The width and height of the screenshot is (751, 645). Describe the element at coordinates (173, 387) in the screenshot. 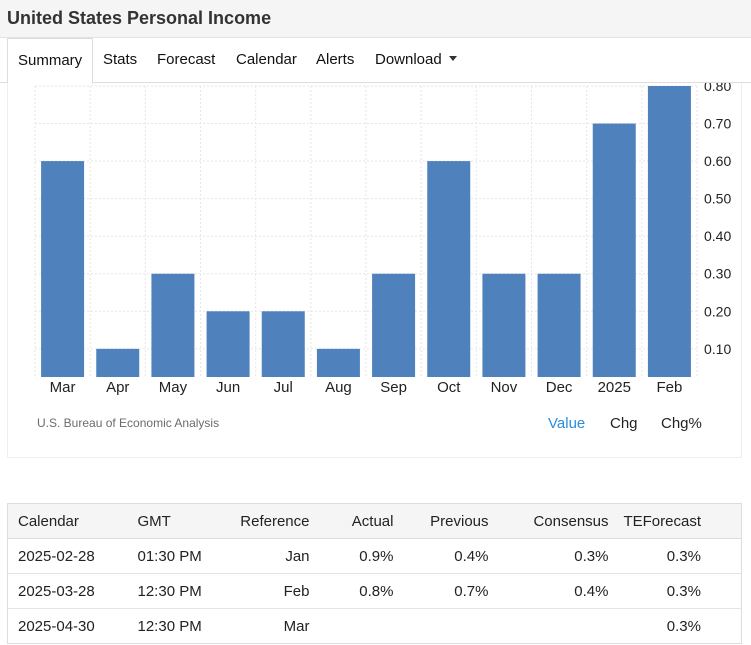

I see `x-tick-label: May` at that location.